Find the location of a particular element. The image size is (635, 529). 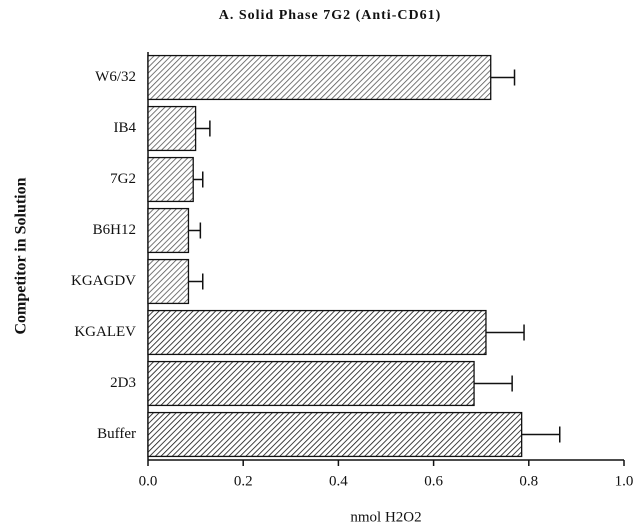

chart-title: A. Solid Phase 7G2 (Anti-CD61) is located at coordinates (330, 15).